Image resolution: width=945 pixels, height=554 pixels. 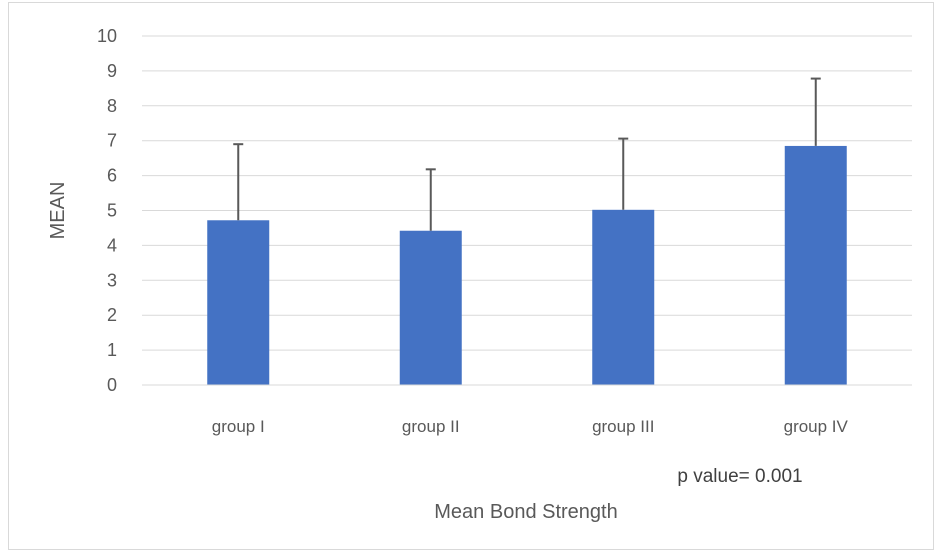 I want to click on y-tick-label: 1, so click(x=112, y=350).